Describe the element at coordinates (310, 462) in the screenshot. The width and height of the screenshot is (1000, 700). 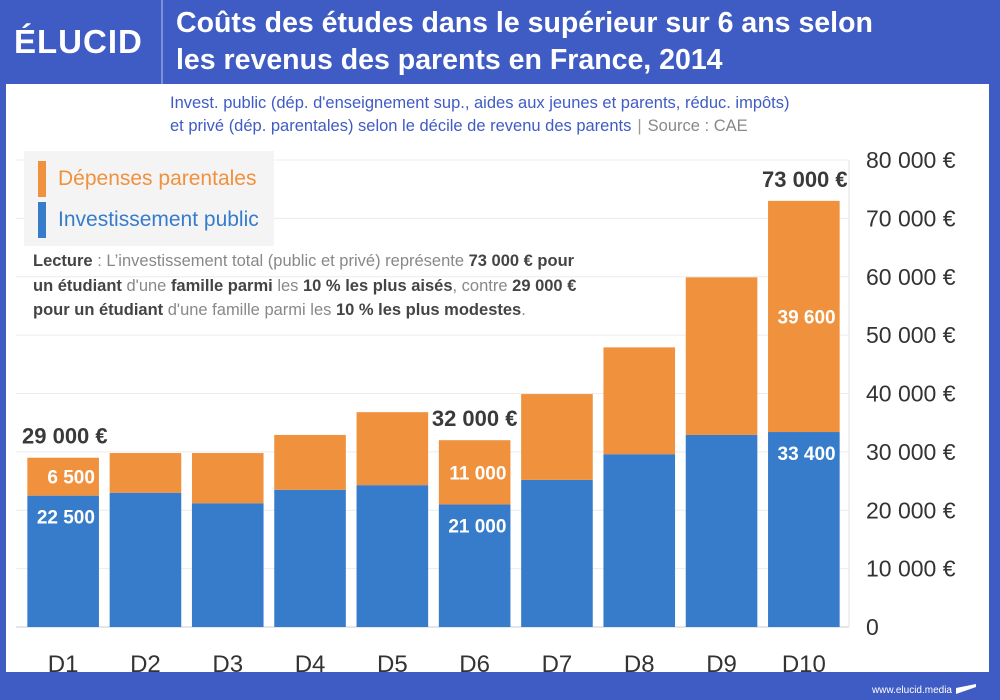
I see `bar-parental-D4` at that location.